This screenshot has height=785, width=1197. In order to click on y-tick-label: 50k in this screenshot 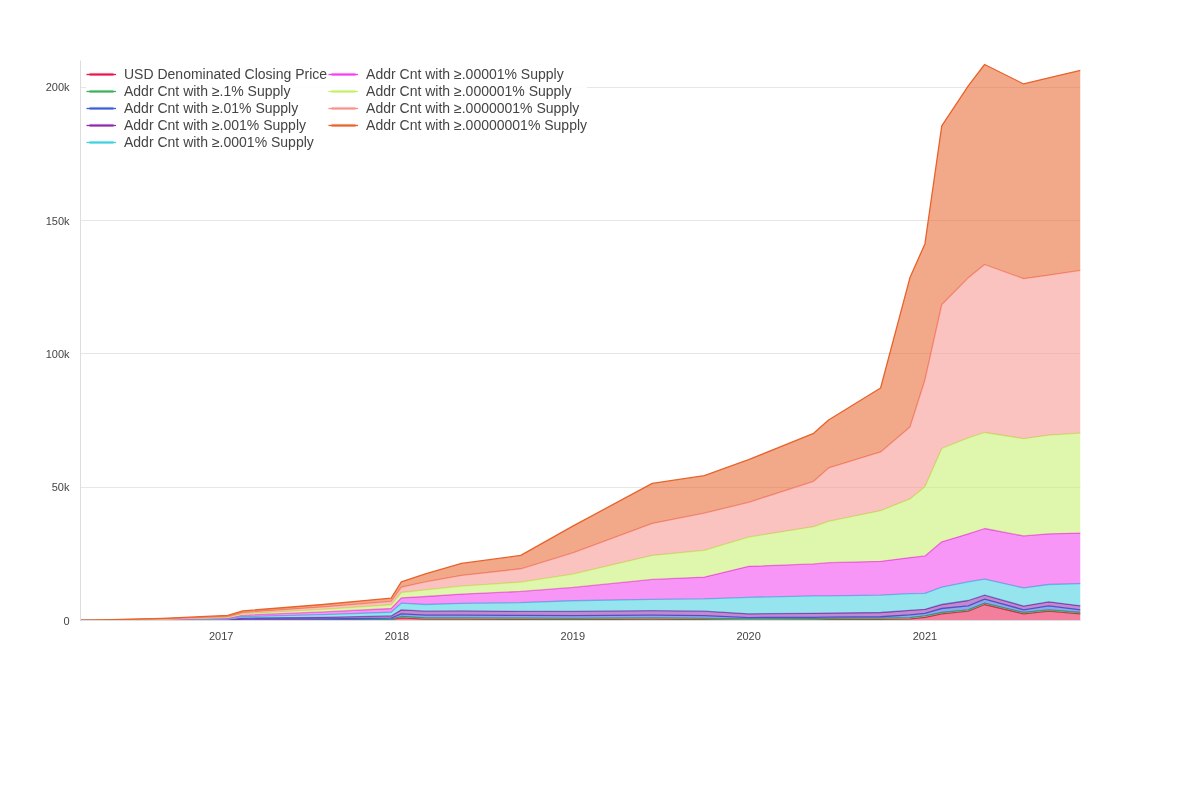, I will do `click(60, 487)`.